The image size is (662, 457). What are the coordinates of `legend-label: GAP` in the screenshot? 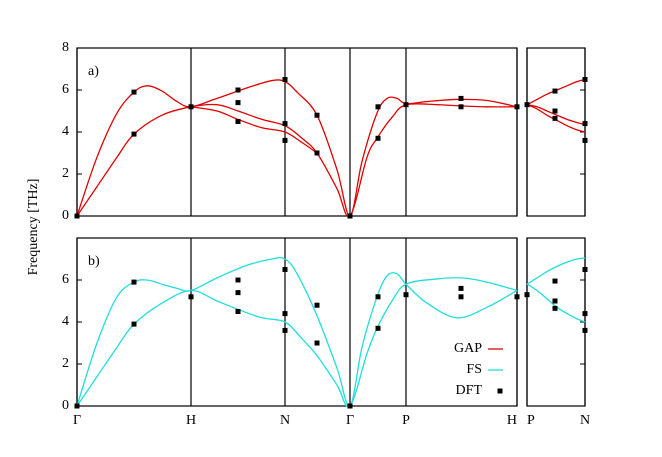 It's located at (468, 348).